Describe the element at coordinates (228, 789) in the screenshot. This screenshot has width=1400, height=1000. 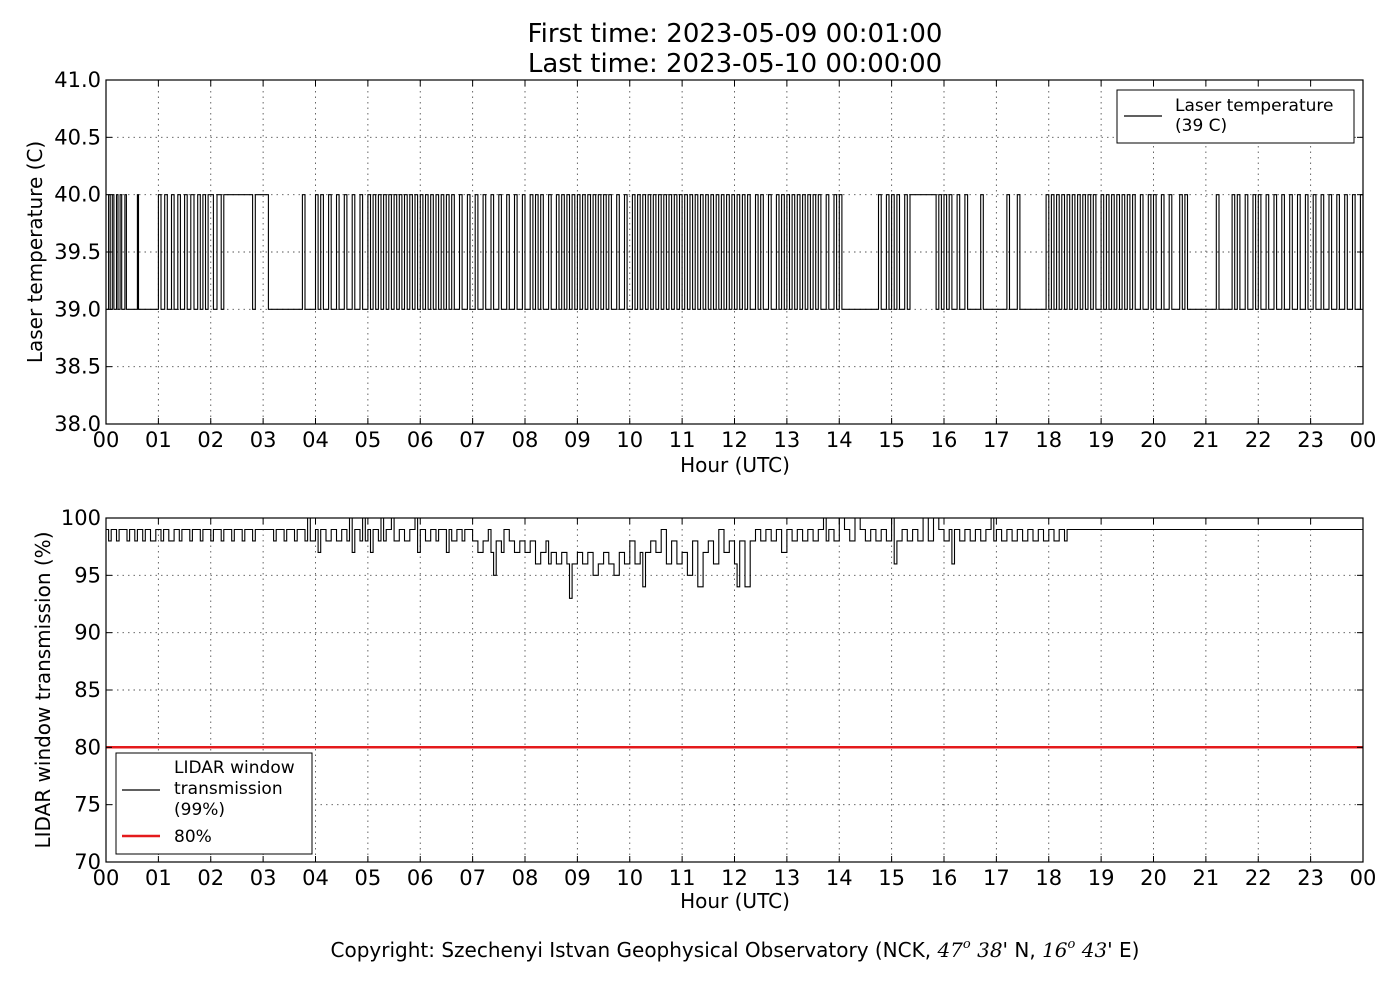
I see `legend-label-transmission-line-2: transmission` at that location.